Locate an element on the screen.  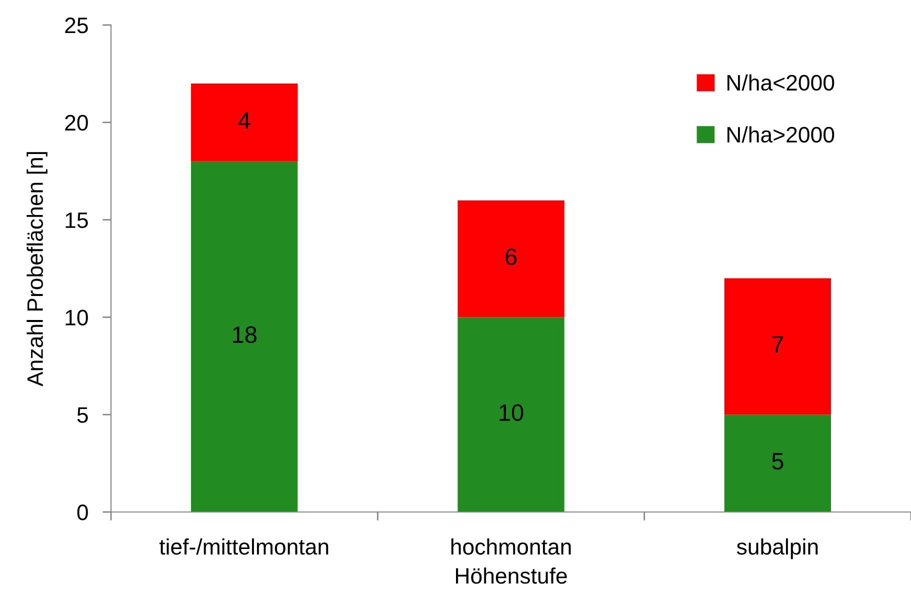
x-tick-label: hochmontan is located at coordinates (511, 546).